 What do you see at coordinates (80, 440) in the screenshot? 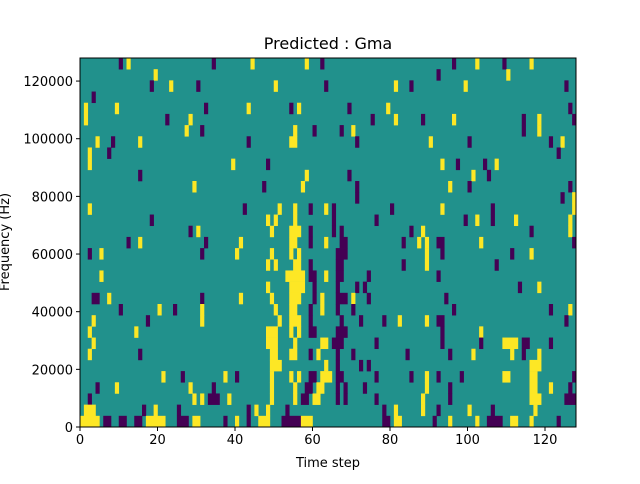
I see `x-tick-label: 0` at bounding box center [80, 440].